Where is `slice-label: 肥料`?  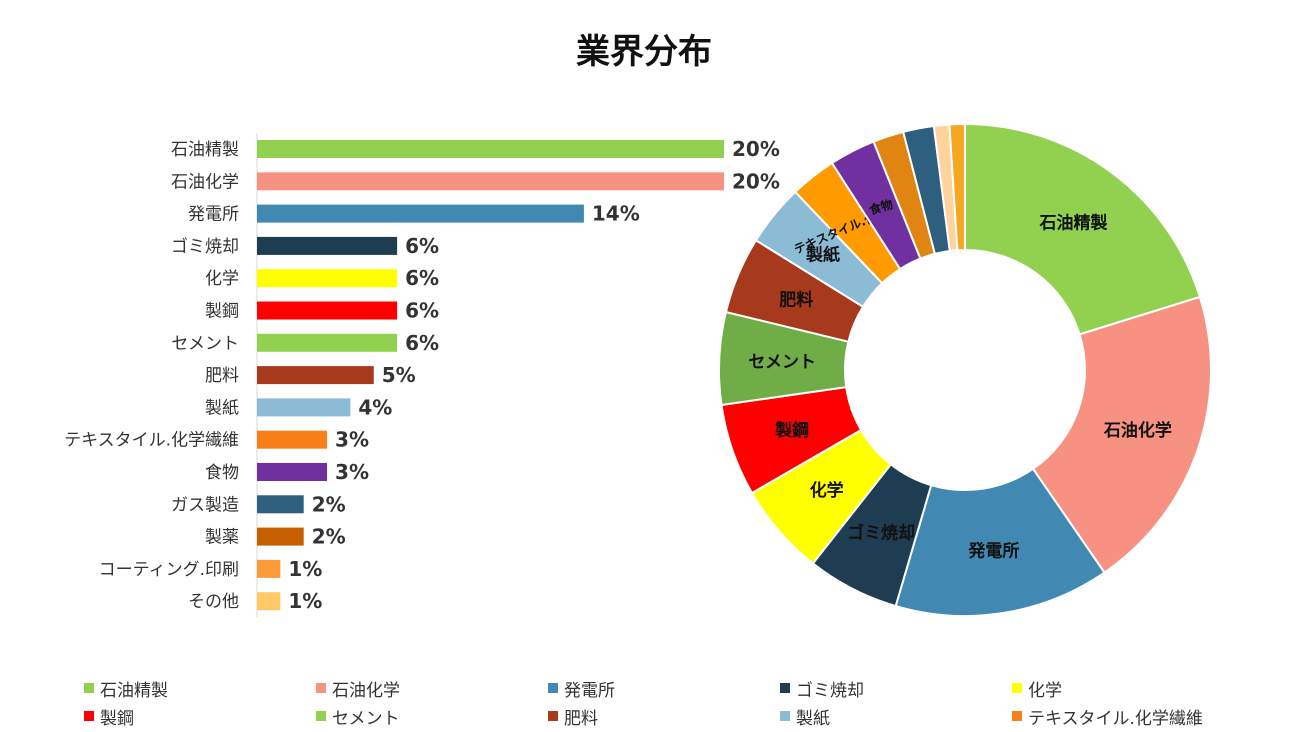
slice-label: 肥料 is located at coordinates (796, 299).